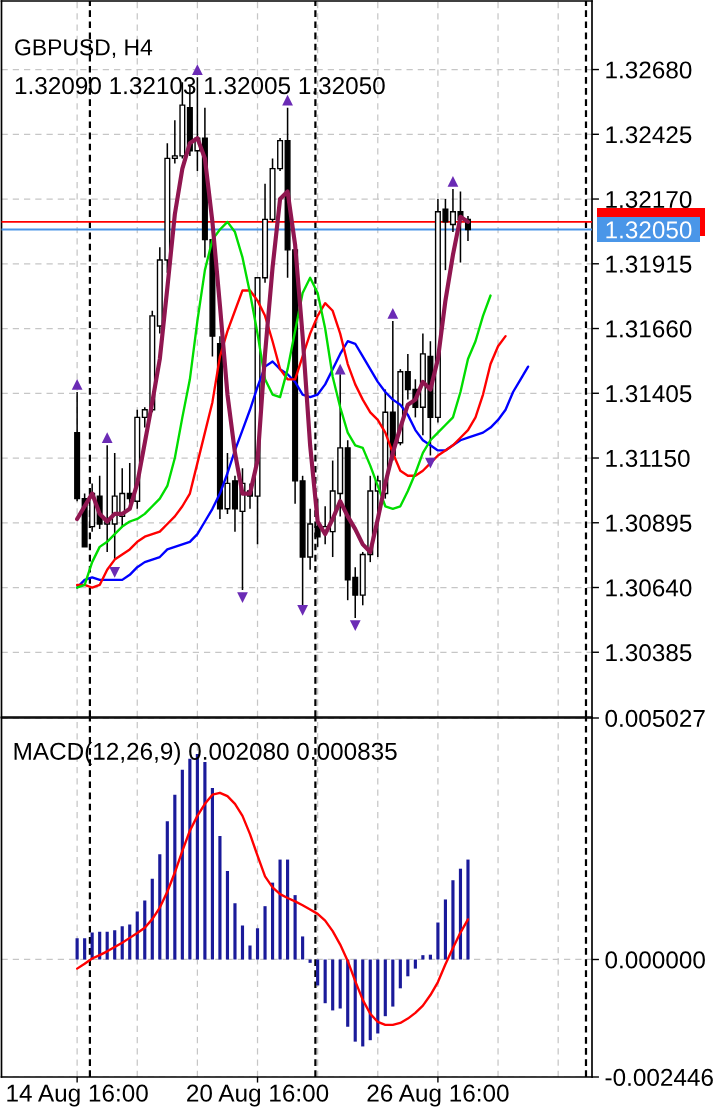  What do you see at coordinates (438, 1095) in the screenshot?
I see `x-tick-label: 26 Aug 16:00` at bounding box center [438, 1095].